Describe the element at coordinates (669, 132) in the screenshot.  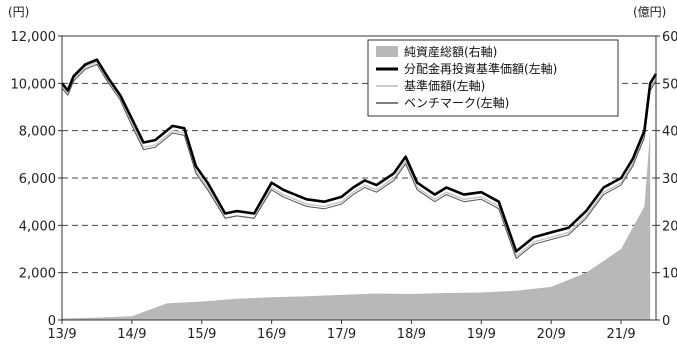
I see `right-tick-label: 40` at that location.